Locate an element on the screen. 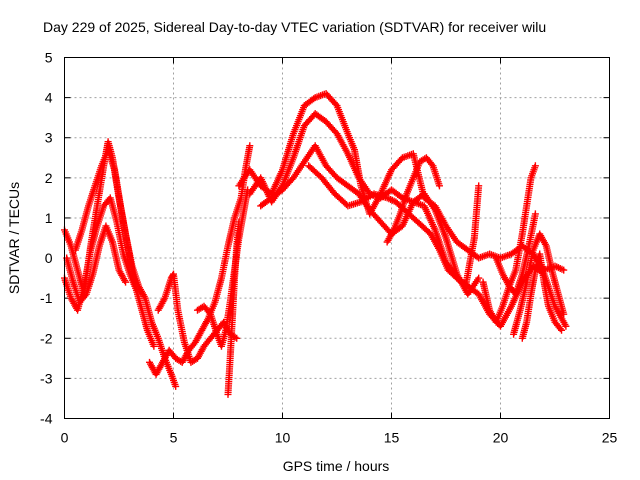 Image resolution: width=640 pixels, height=480 pixels. series-track-o is located at coordinates (539, 284).